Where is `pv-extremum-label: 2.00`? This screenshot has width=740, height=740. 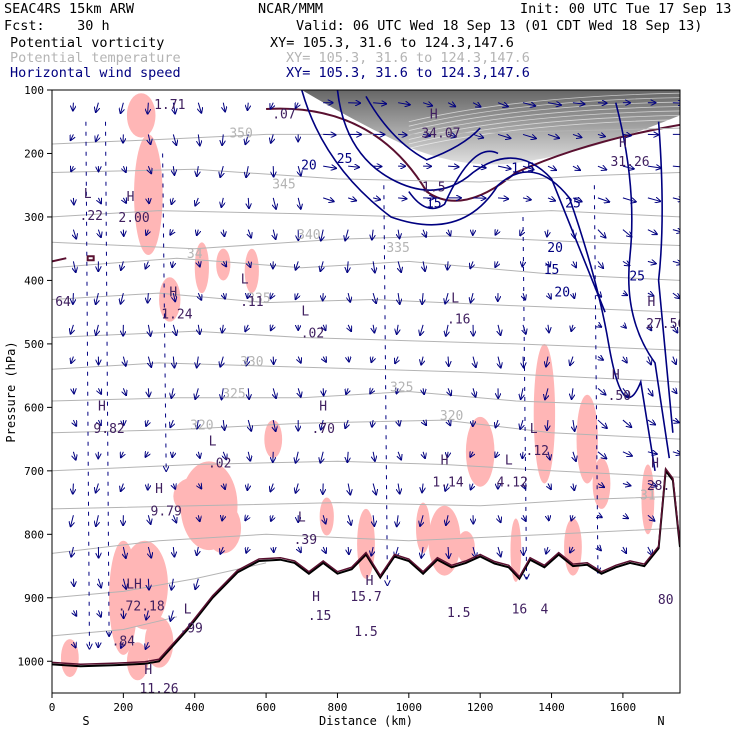 pv-extremum-label: 2.00 is located at coordinates (133, 218).